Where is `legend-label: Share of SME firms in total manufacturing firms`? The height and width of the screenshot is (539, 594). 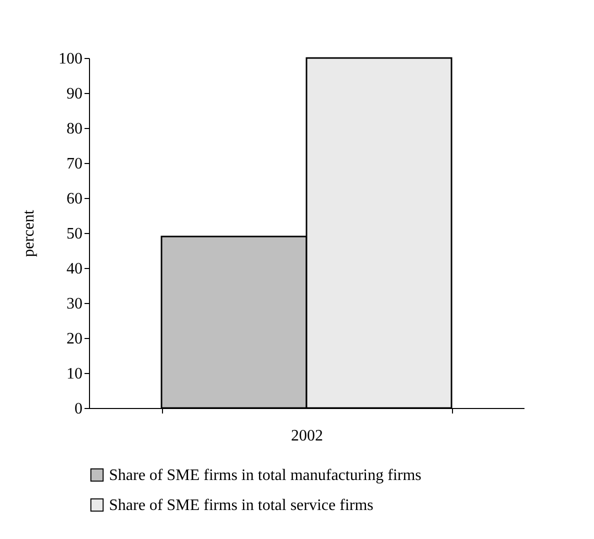 legend-label: Share of SME firms in total manufacturing firms is located at coordinates (265, 475).